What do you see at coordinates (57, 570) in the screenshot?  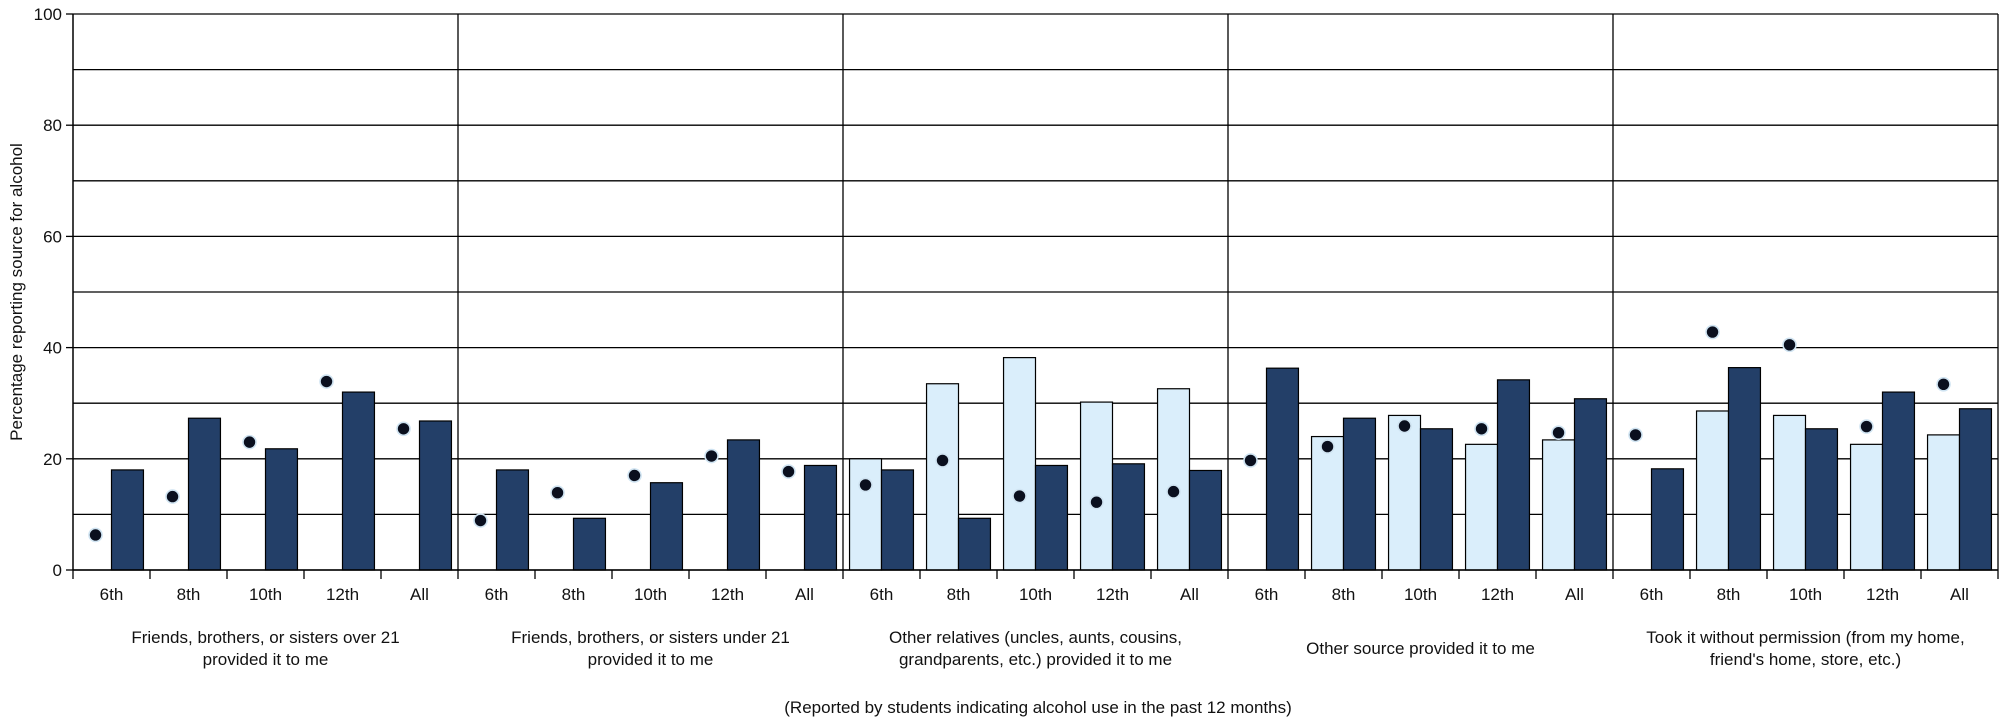 I see `y-tick-label: 0` at bounding box center [57, 570].